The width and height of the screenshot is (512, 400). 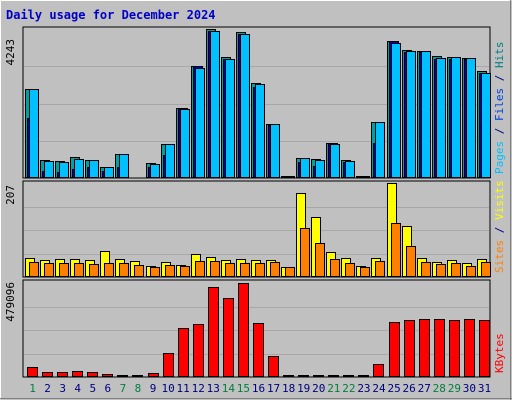 What do you see at coordinates (92, 388) in the screenshot?
I see `day-label: 5` at bounding box center [92, 388].